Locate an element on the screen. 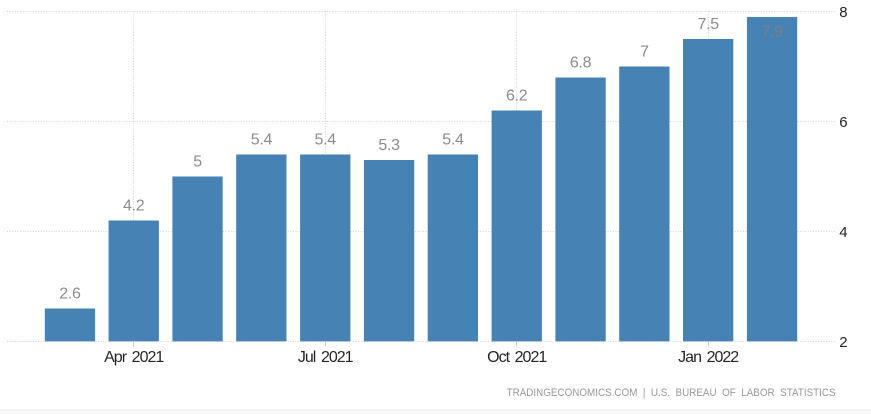  svg-text: 2.6 is located at coordinates (70, 294).